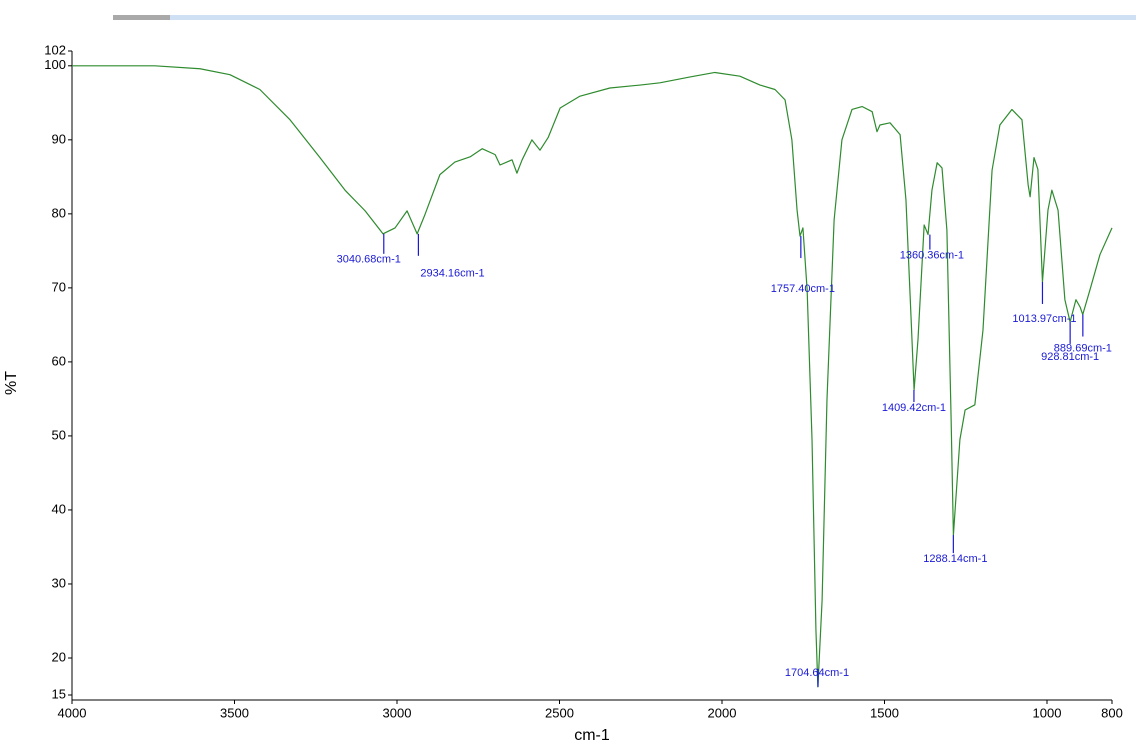 The width and height of the screenshot is (1136, 746). What do you see at coordinates (559, 712) in the screenshot?
I see `x-tick-label: 2500` at bounding box center [559, 712].